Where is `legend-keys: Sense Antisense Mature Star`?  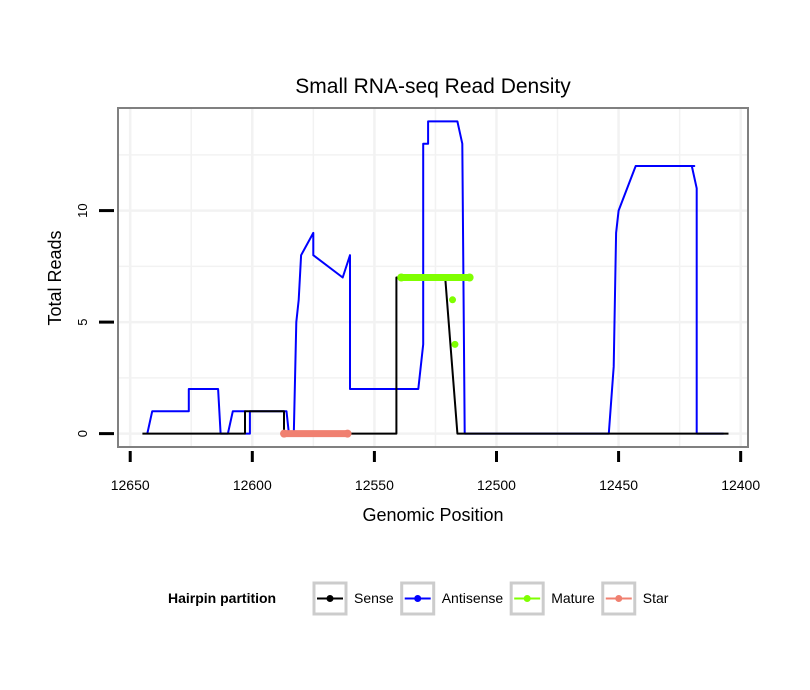 legend-keys: Sense Antisense Mature Star is located at coordinates (490, 598).